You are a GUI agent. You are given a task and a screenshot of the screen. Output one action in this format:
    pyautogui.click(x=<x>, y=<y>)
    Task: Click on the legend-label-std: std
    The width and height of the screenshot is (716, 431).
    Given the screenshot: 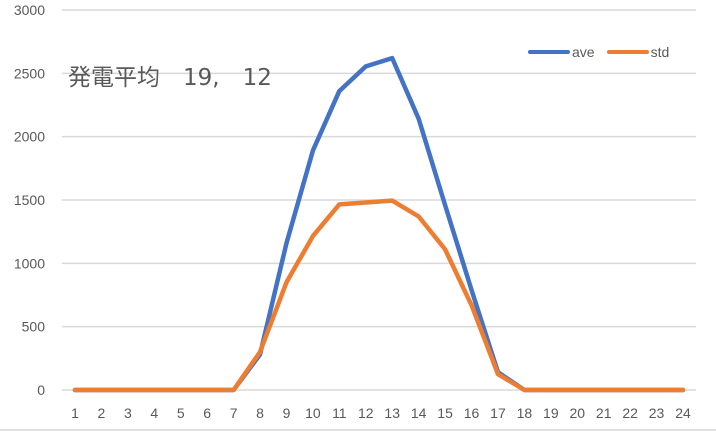 What is the action you would take?
    pyautogui.click(x=660, y=52)
    